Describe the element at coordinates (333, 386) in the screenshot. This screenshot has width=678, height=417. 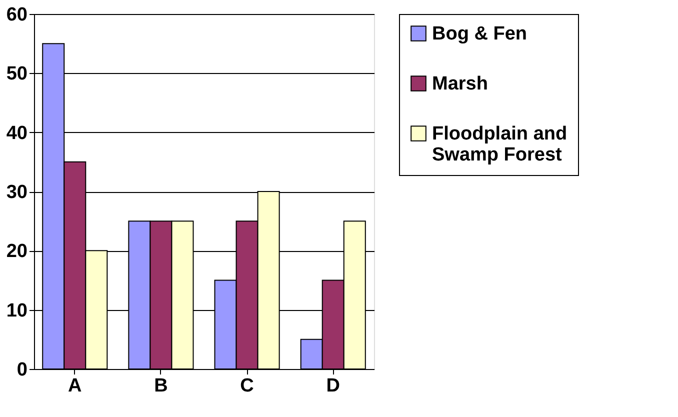
I see `x-tick-label: D` at that location.